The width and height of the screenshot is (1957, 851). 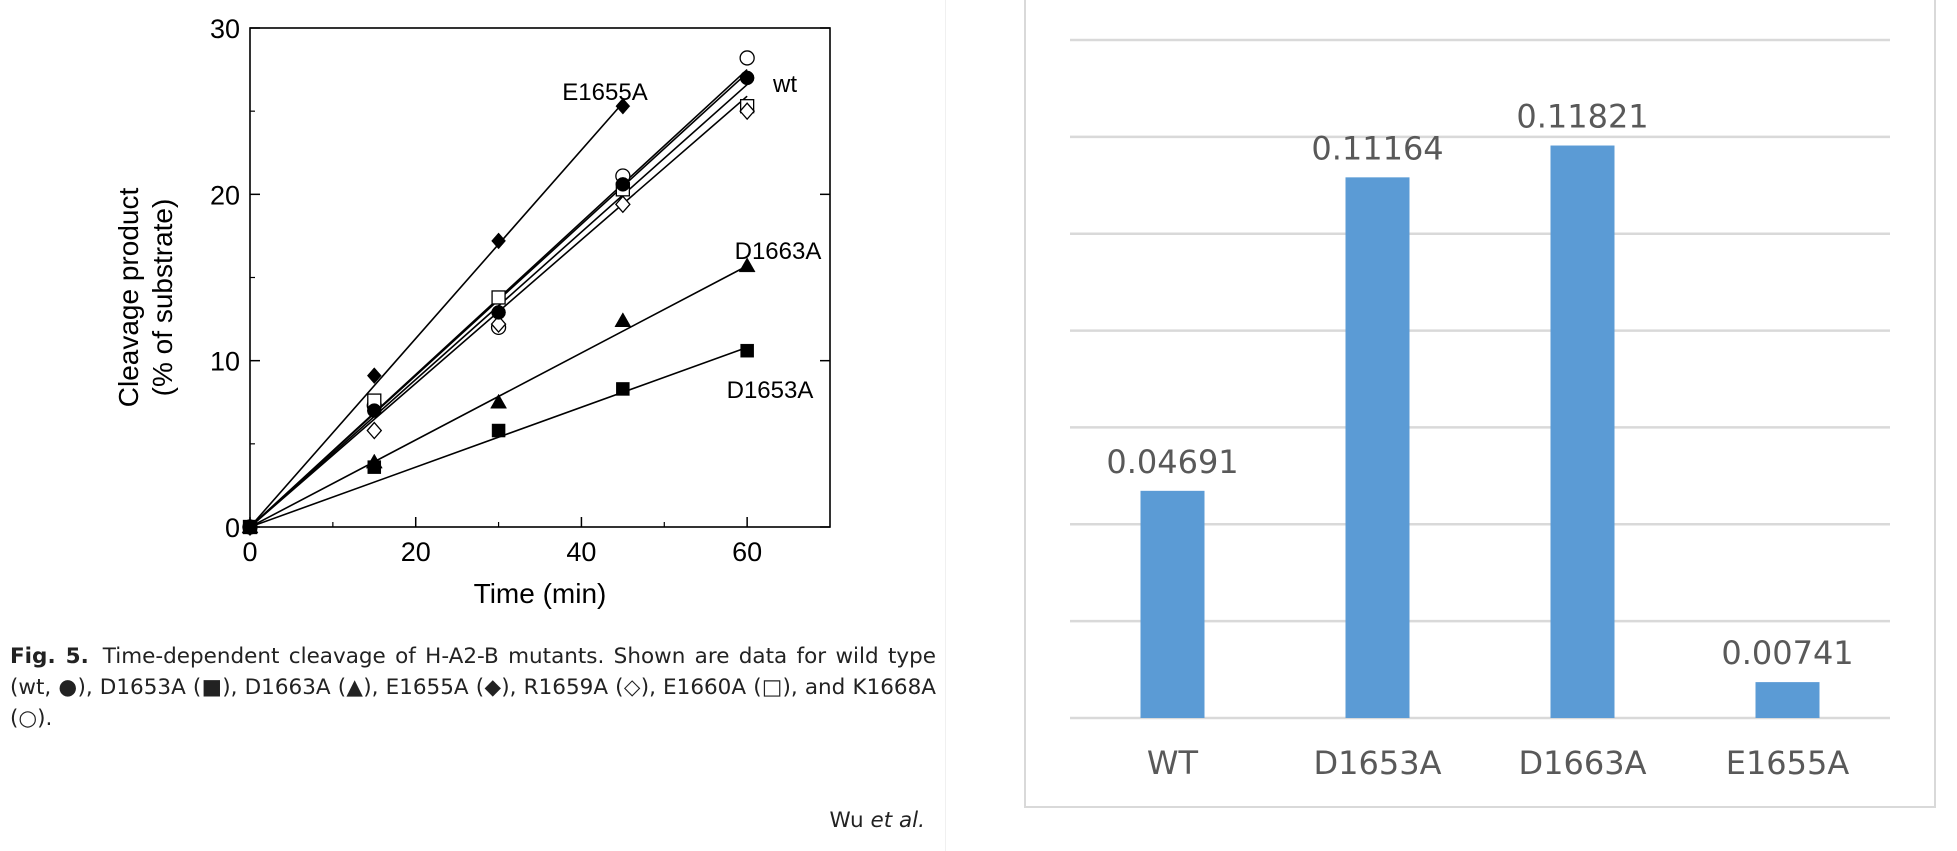 What do you see at coordinates (145, 298) in the screenshot?
I see `y-axis-label: Cleavage product (% of substrate)` at bounding box center [145, 298].